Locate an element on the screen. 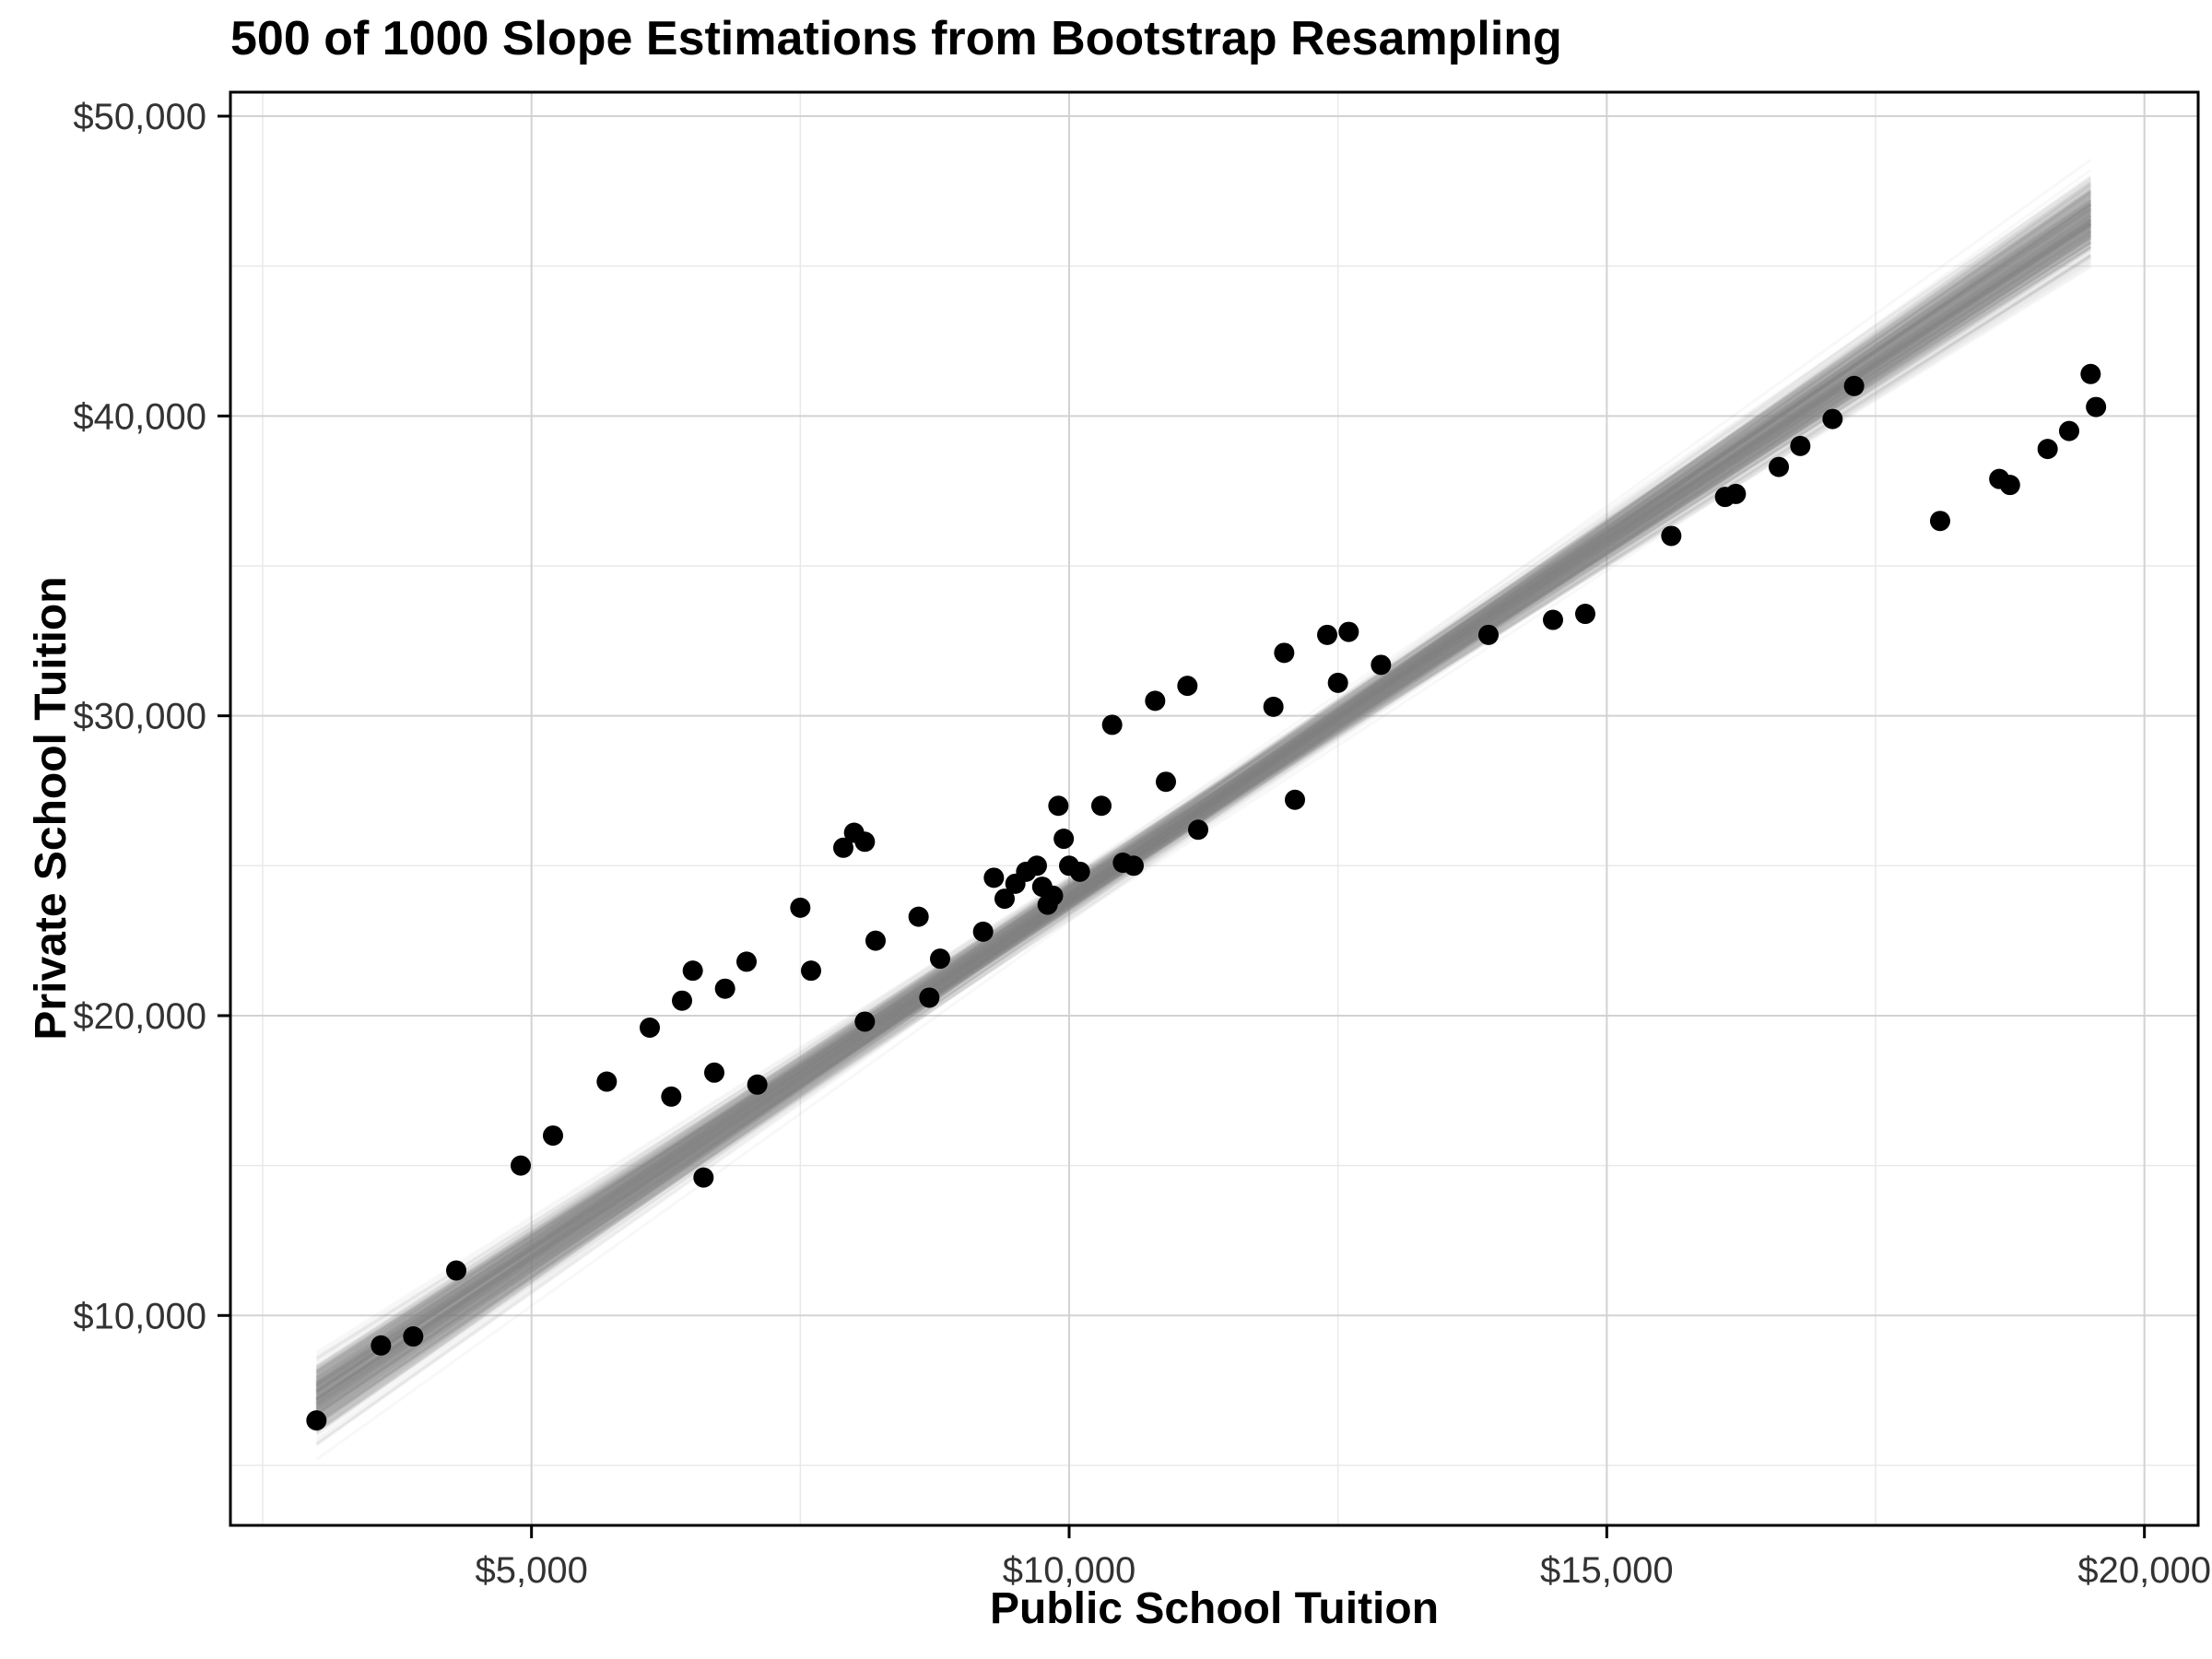  x-tick-label: $20,000 is located at coordinates (2144, 1570).